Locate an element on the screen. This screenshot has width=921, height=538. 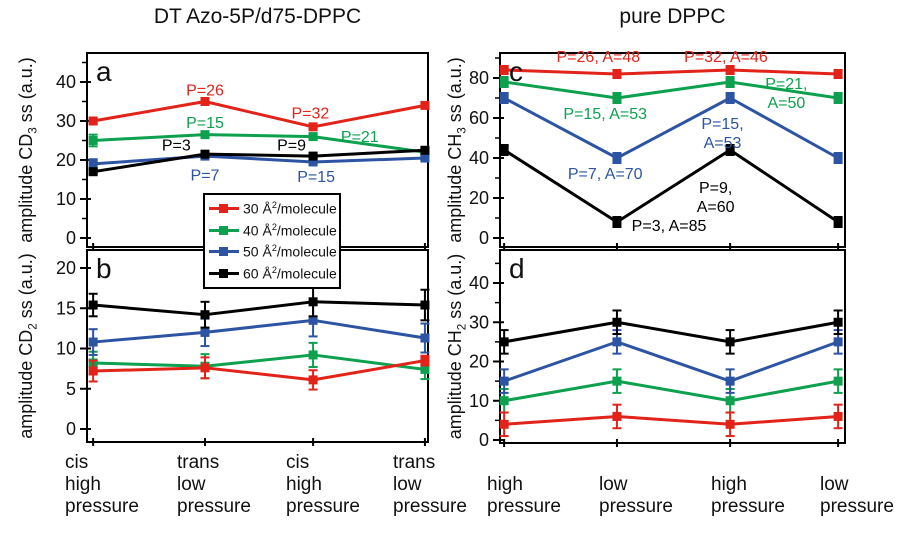
annotation: P=21 is located at coordinates (360, 137).